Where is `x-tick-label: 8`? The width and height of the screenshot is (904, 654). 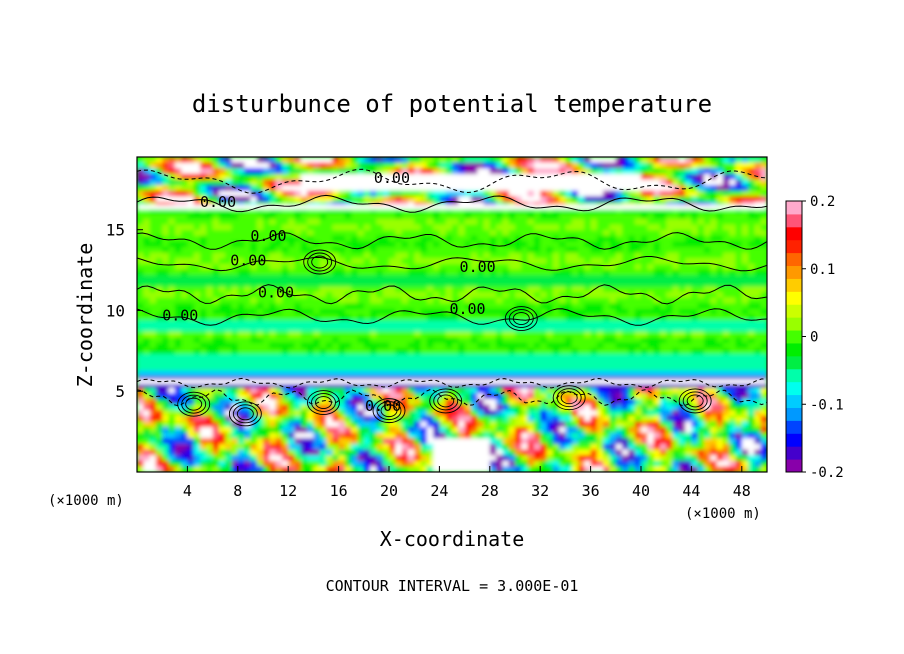
x-tick-label: 8 is located at coordinates (237, 491).